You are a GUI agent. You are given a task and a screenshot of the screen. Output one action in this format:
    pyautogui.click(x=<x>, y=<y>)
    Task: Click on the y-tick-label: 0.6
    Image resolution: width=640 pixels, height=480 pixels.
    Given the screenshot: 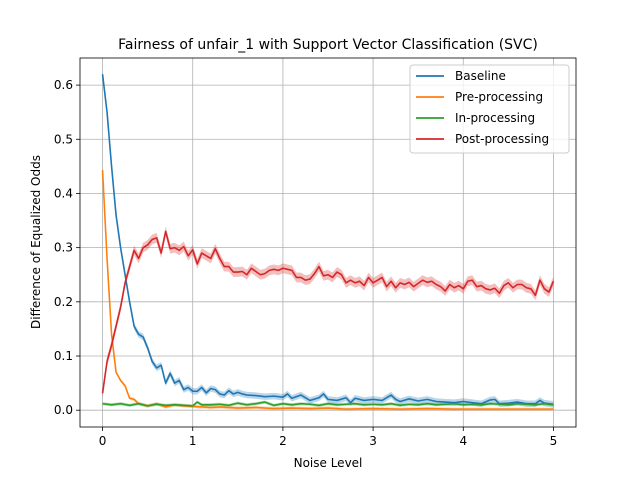 What is the action you would take?
    pyautogui.click(x=63, y=85)
    